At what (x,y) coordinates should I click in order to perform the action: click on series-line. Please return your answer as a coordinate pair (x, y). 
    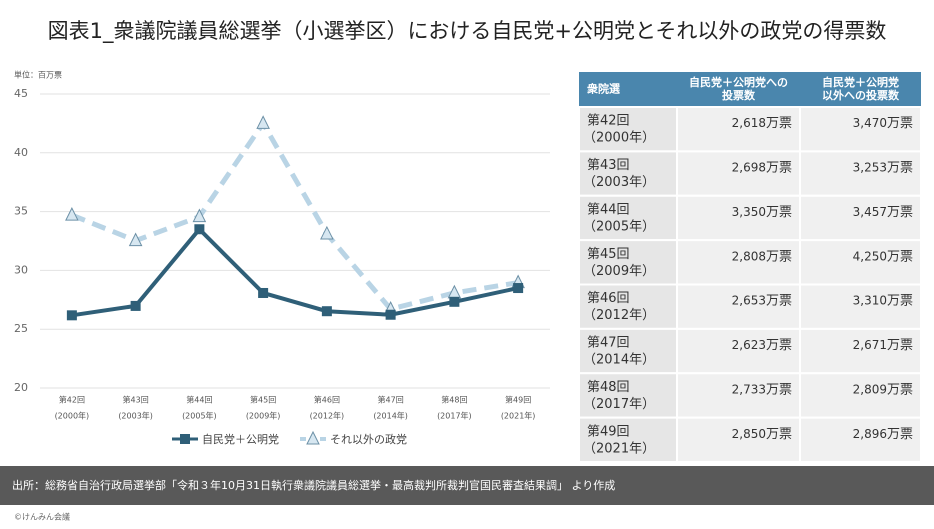
    Looking at the image, I should click on (295, 272).